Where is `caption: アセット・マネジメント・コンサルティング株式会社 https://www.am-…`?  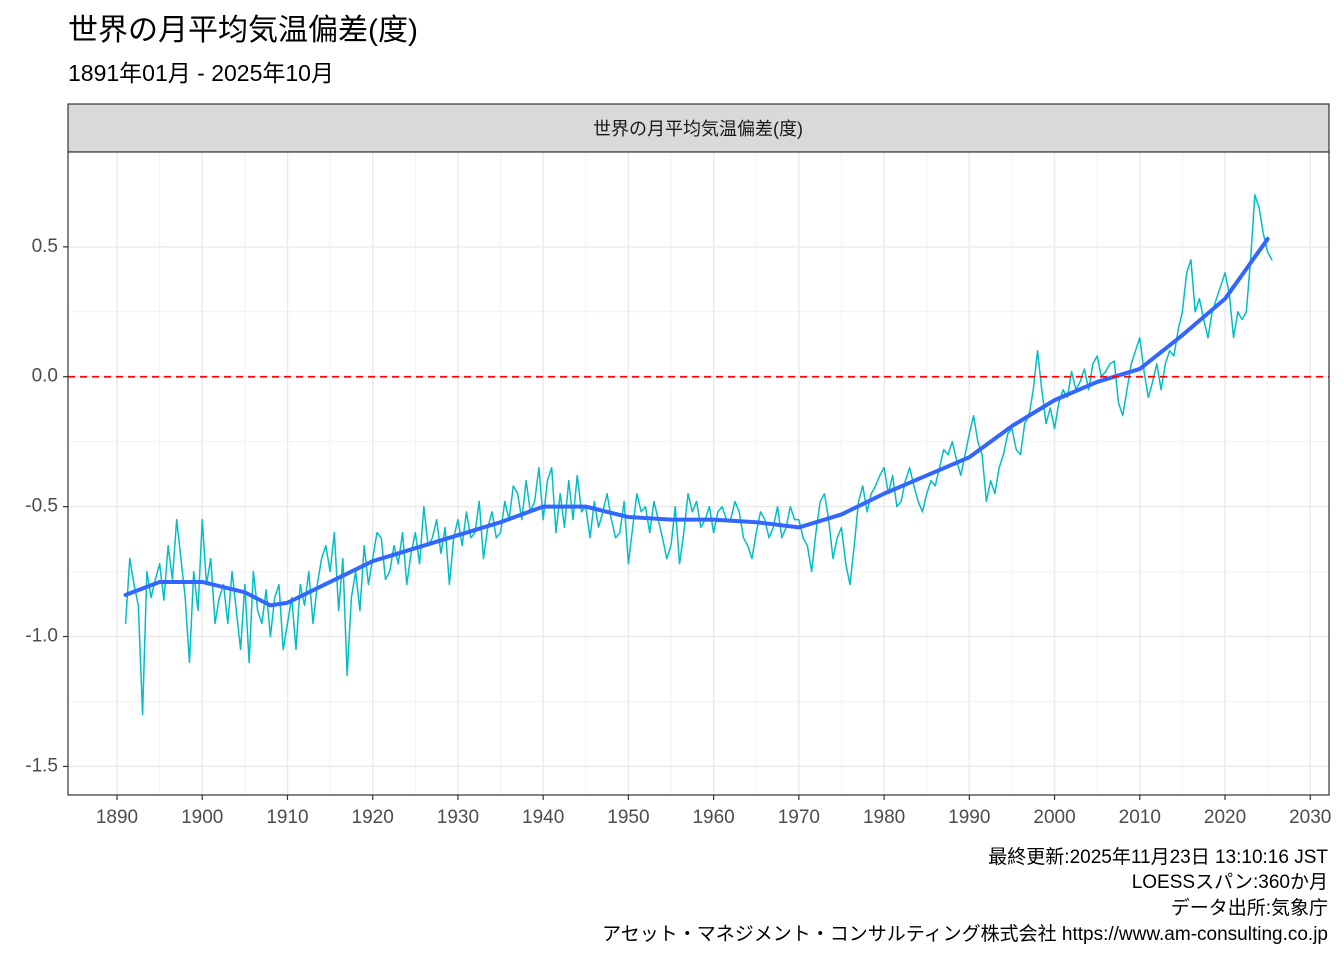 caption: アセット・マネジメント・コンサルティング株式会社 https://www.am-… is located at coordinates (965, 934).